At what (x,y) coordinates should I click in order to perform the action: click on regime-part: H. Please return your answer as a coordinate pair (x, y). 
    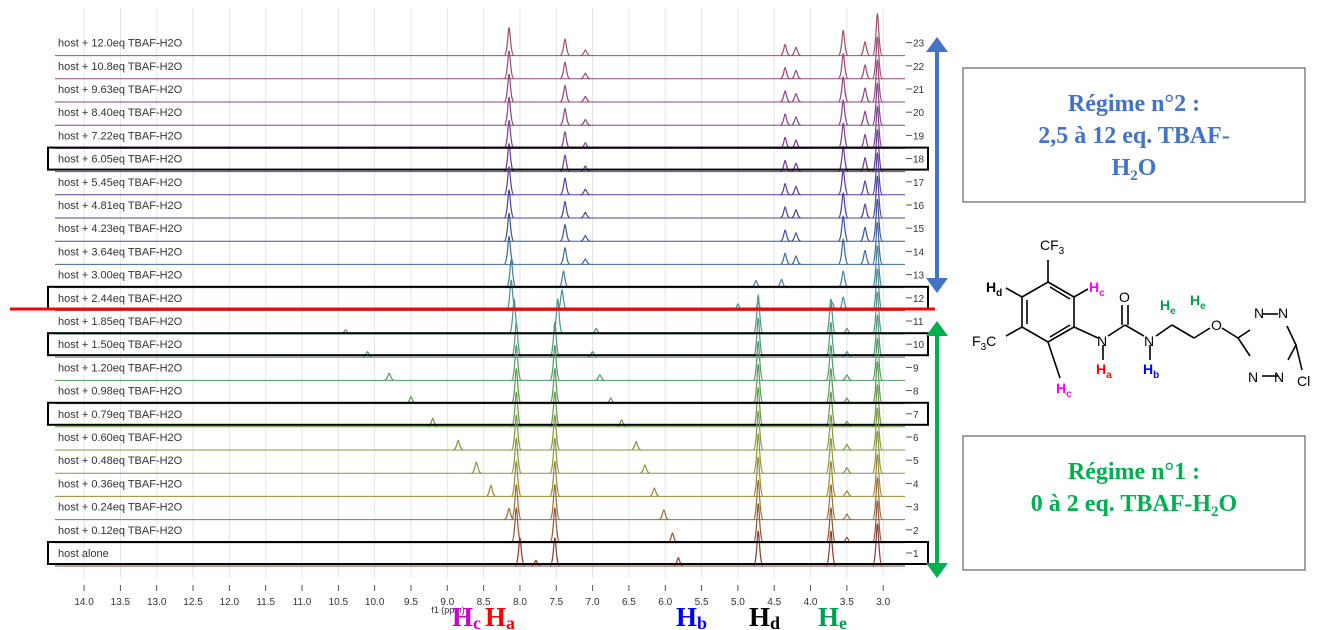
    Looking at the image, I should click on (1121, 168).